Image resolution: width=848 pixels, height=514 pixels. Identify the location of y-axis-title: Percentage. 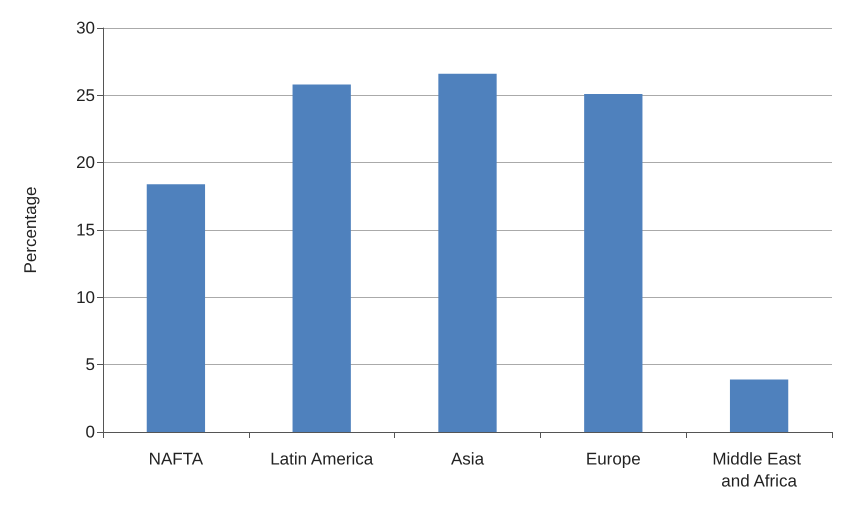
(30, 230).